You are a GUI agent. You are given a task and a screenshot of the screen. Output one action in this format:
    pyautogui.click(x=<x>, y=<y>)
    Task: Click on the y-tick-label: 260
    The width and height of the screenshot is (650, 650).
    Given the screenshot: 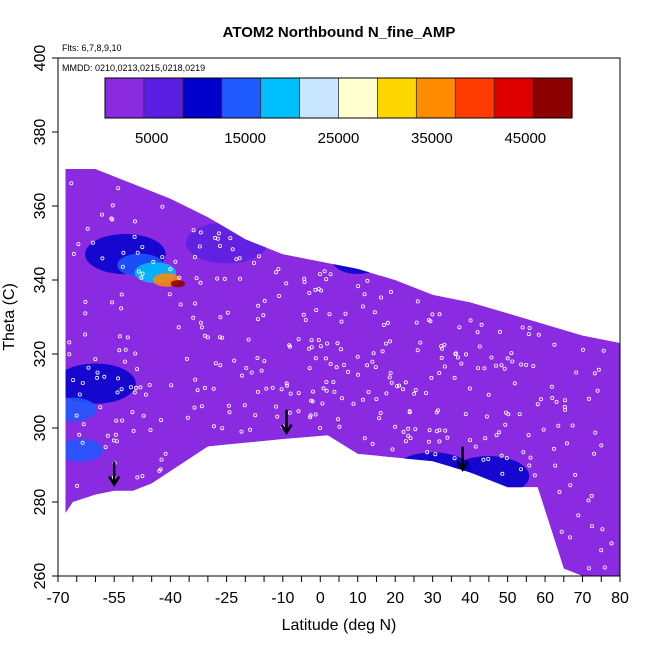 What is the action you would take?
    pyautogui.click(x=40, y=576)
    